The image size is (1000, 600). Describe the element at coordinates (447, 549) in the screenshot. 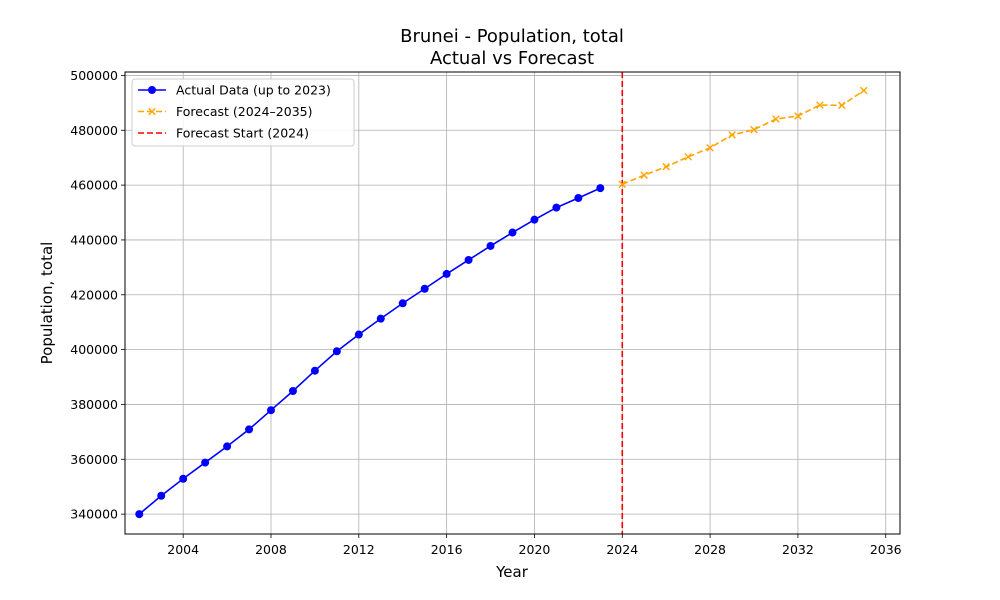

I see `x-tick-label: 2016` at that location.